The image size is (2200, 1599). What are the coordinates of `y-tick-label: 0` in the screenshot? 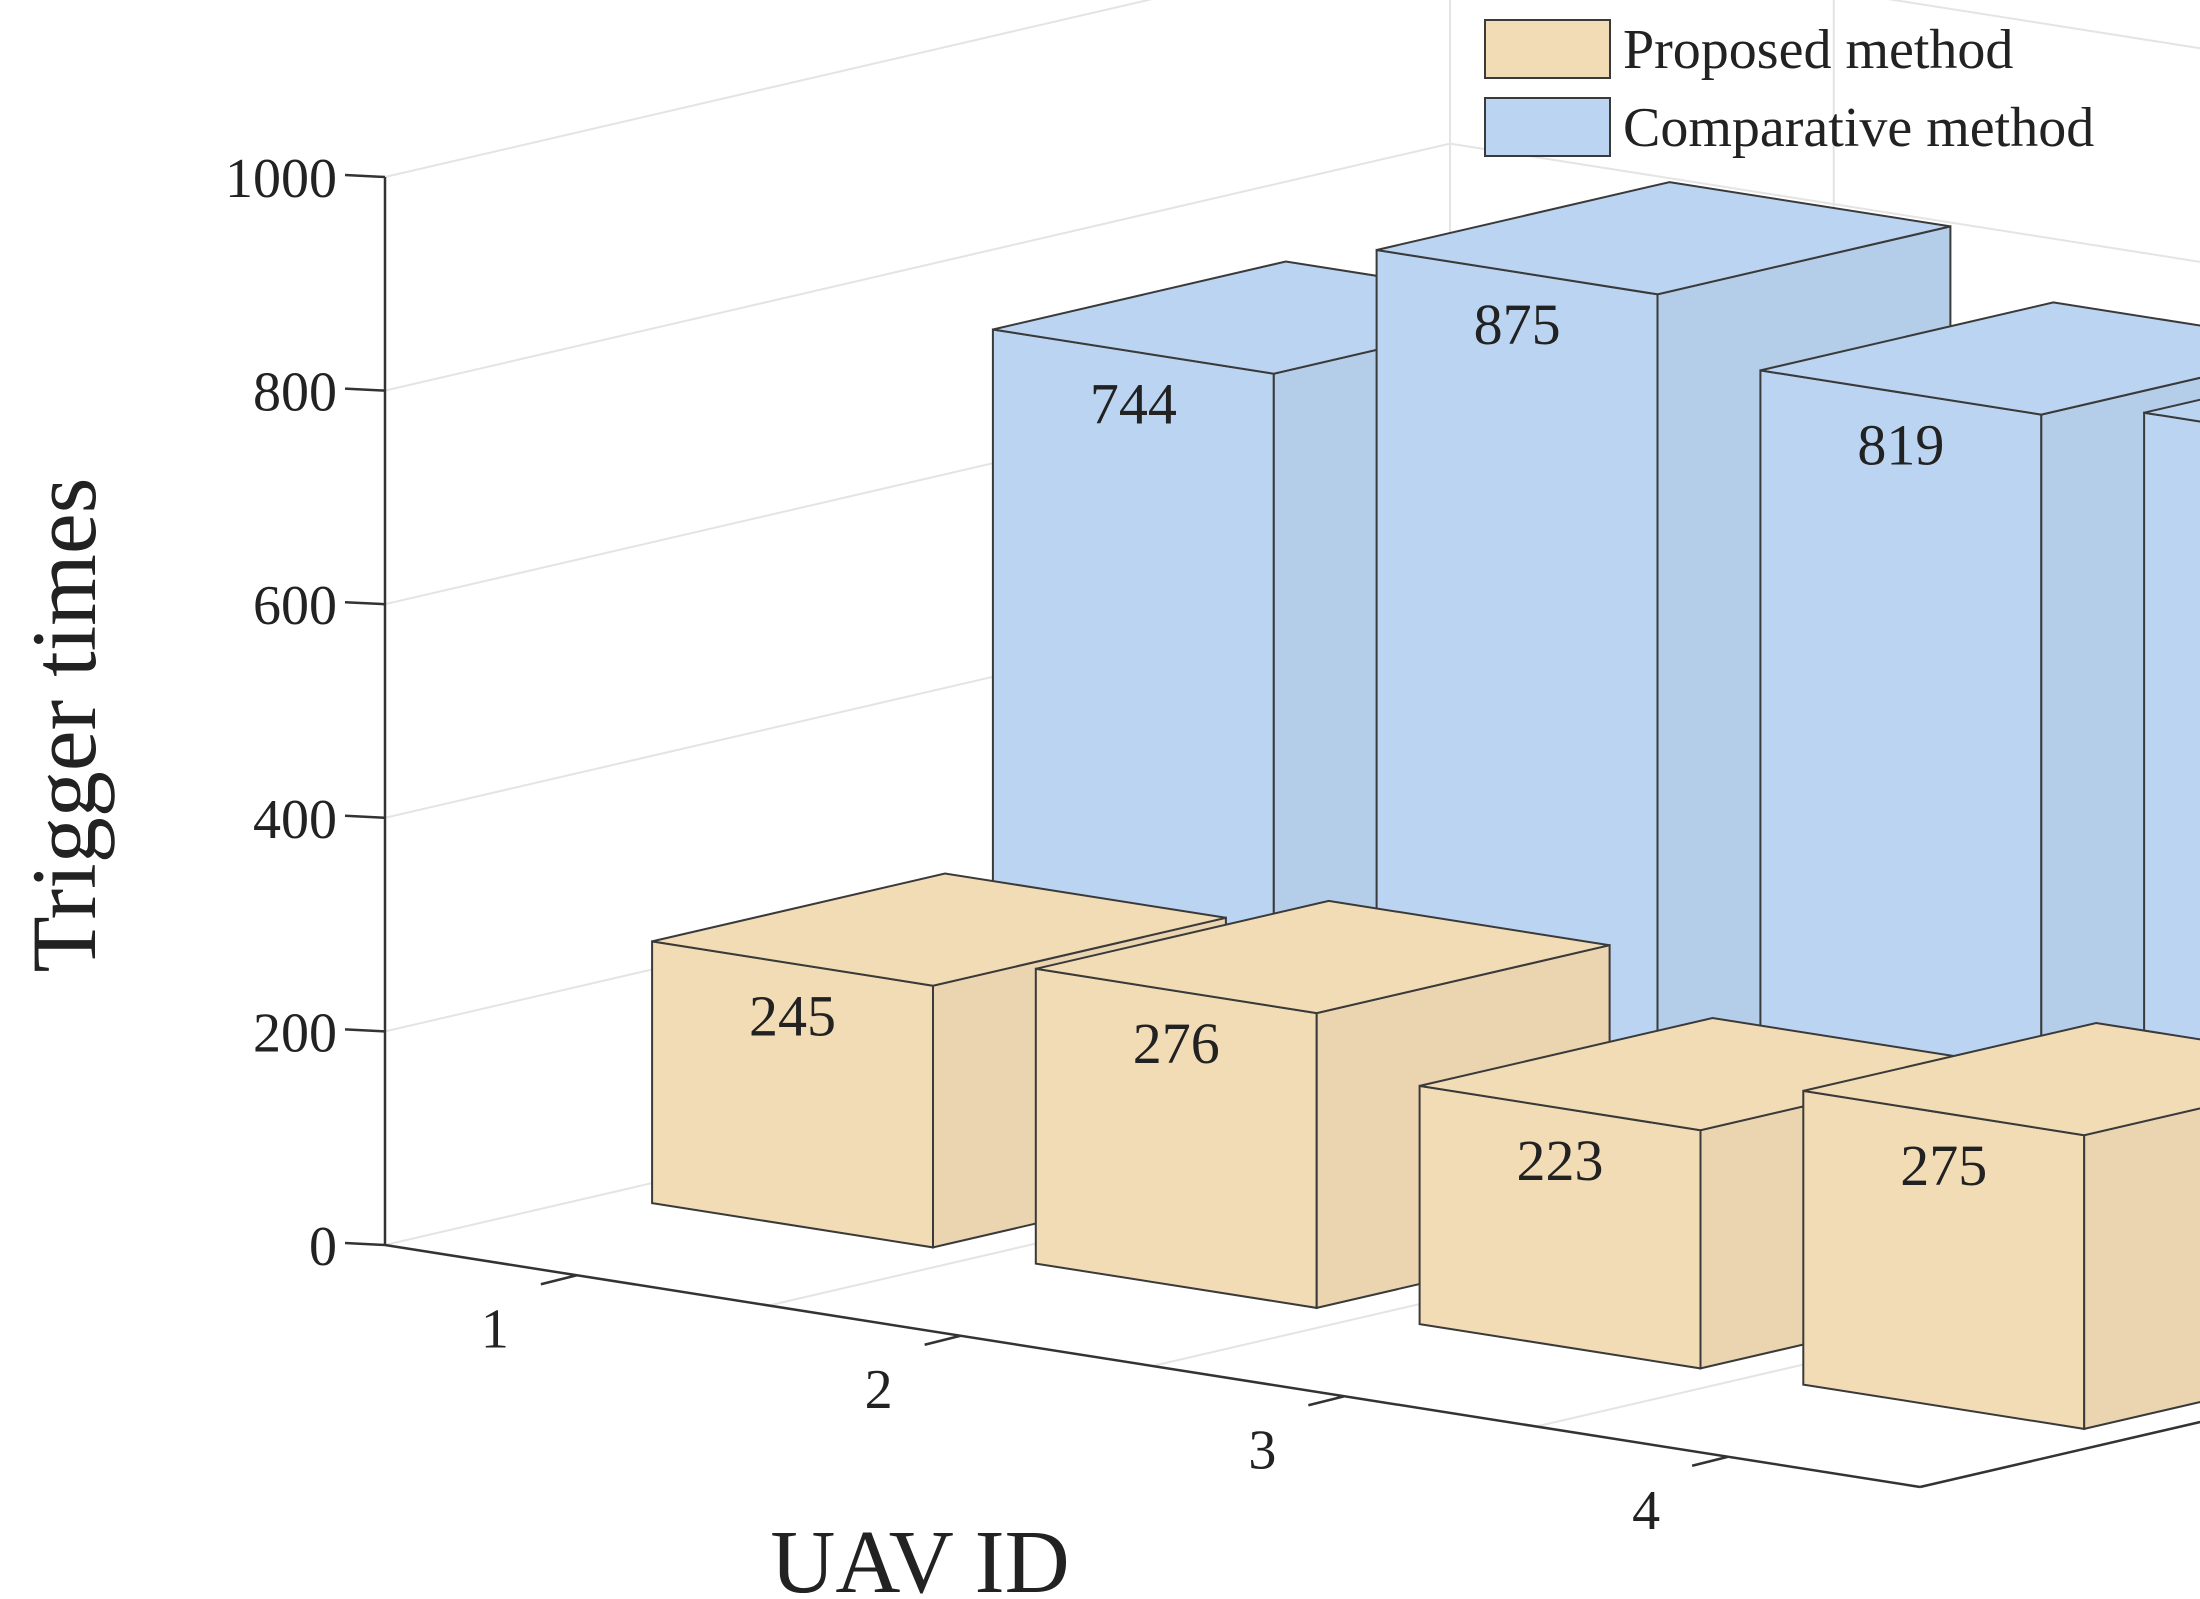 It's located at (323, 1247).